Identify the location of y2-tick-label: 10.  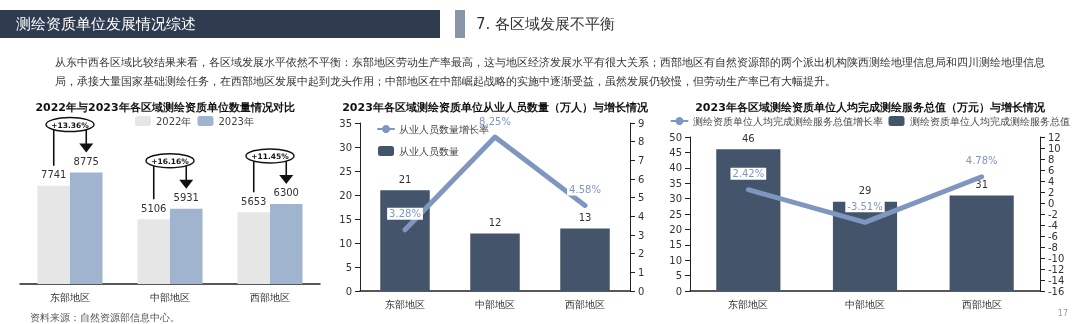
(1054, 148).